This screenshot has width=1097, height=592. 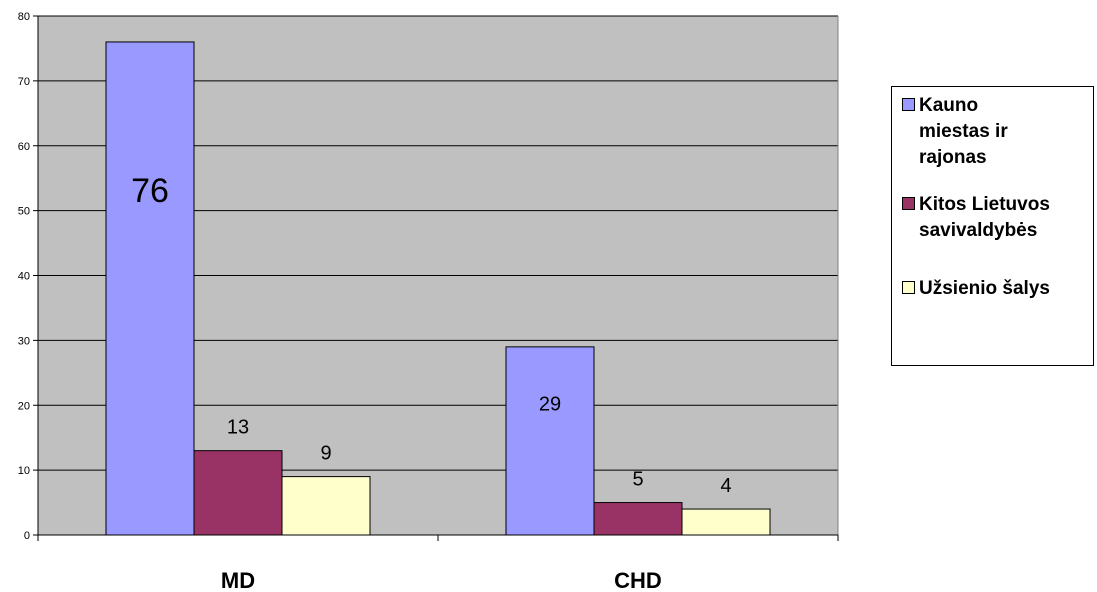 I want to click on y-tick-label-20: 20, so click(x=24, y=406).